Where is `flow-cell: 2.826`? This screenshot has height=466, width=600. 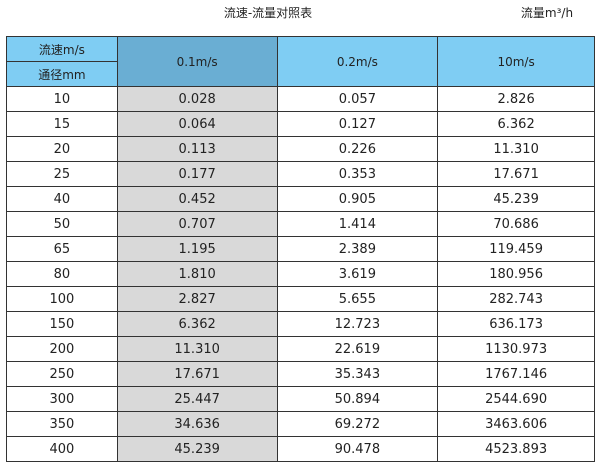 flow-cell: 2.826 is located at coordinates (516, 99).